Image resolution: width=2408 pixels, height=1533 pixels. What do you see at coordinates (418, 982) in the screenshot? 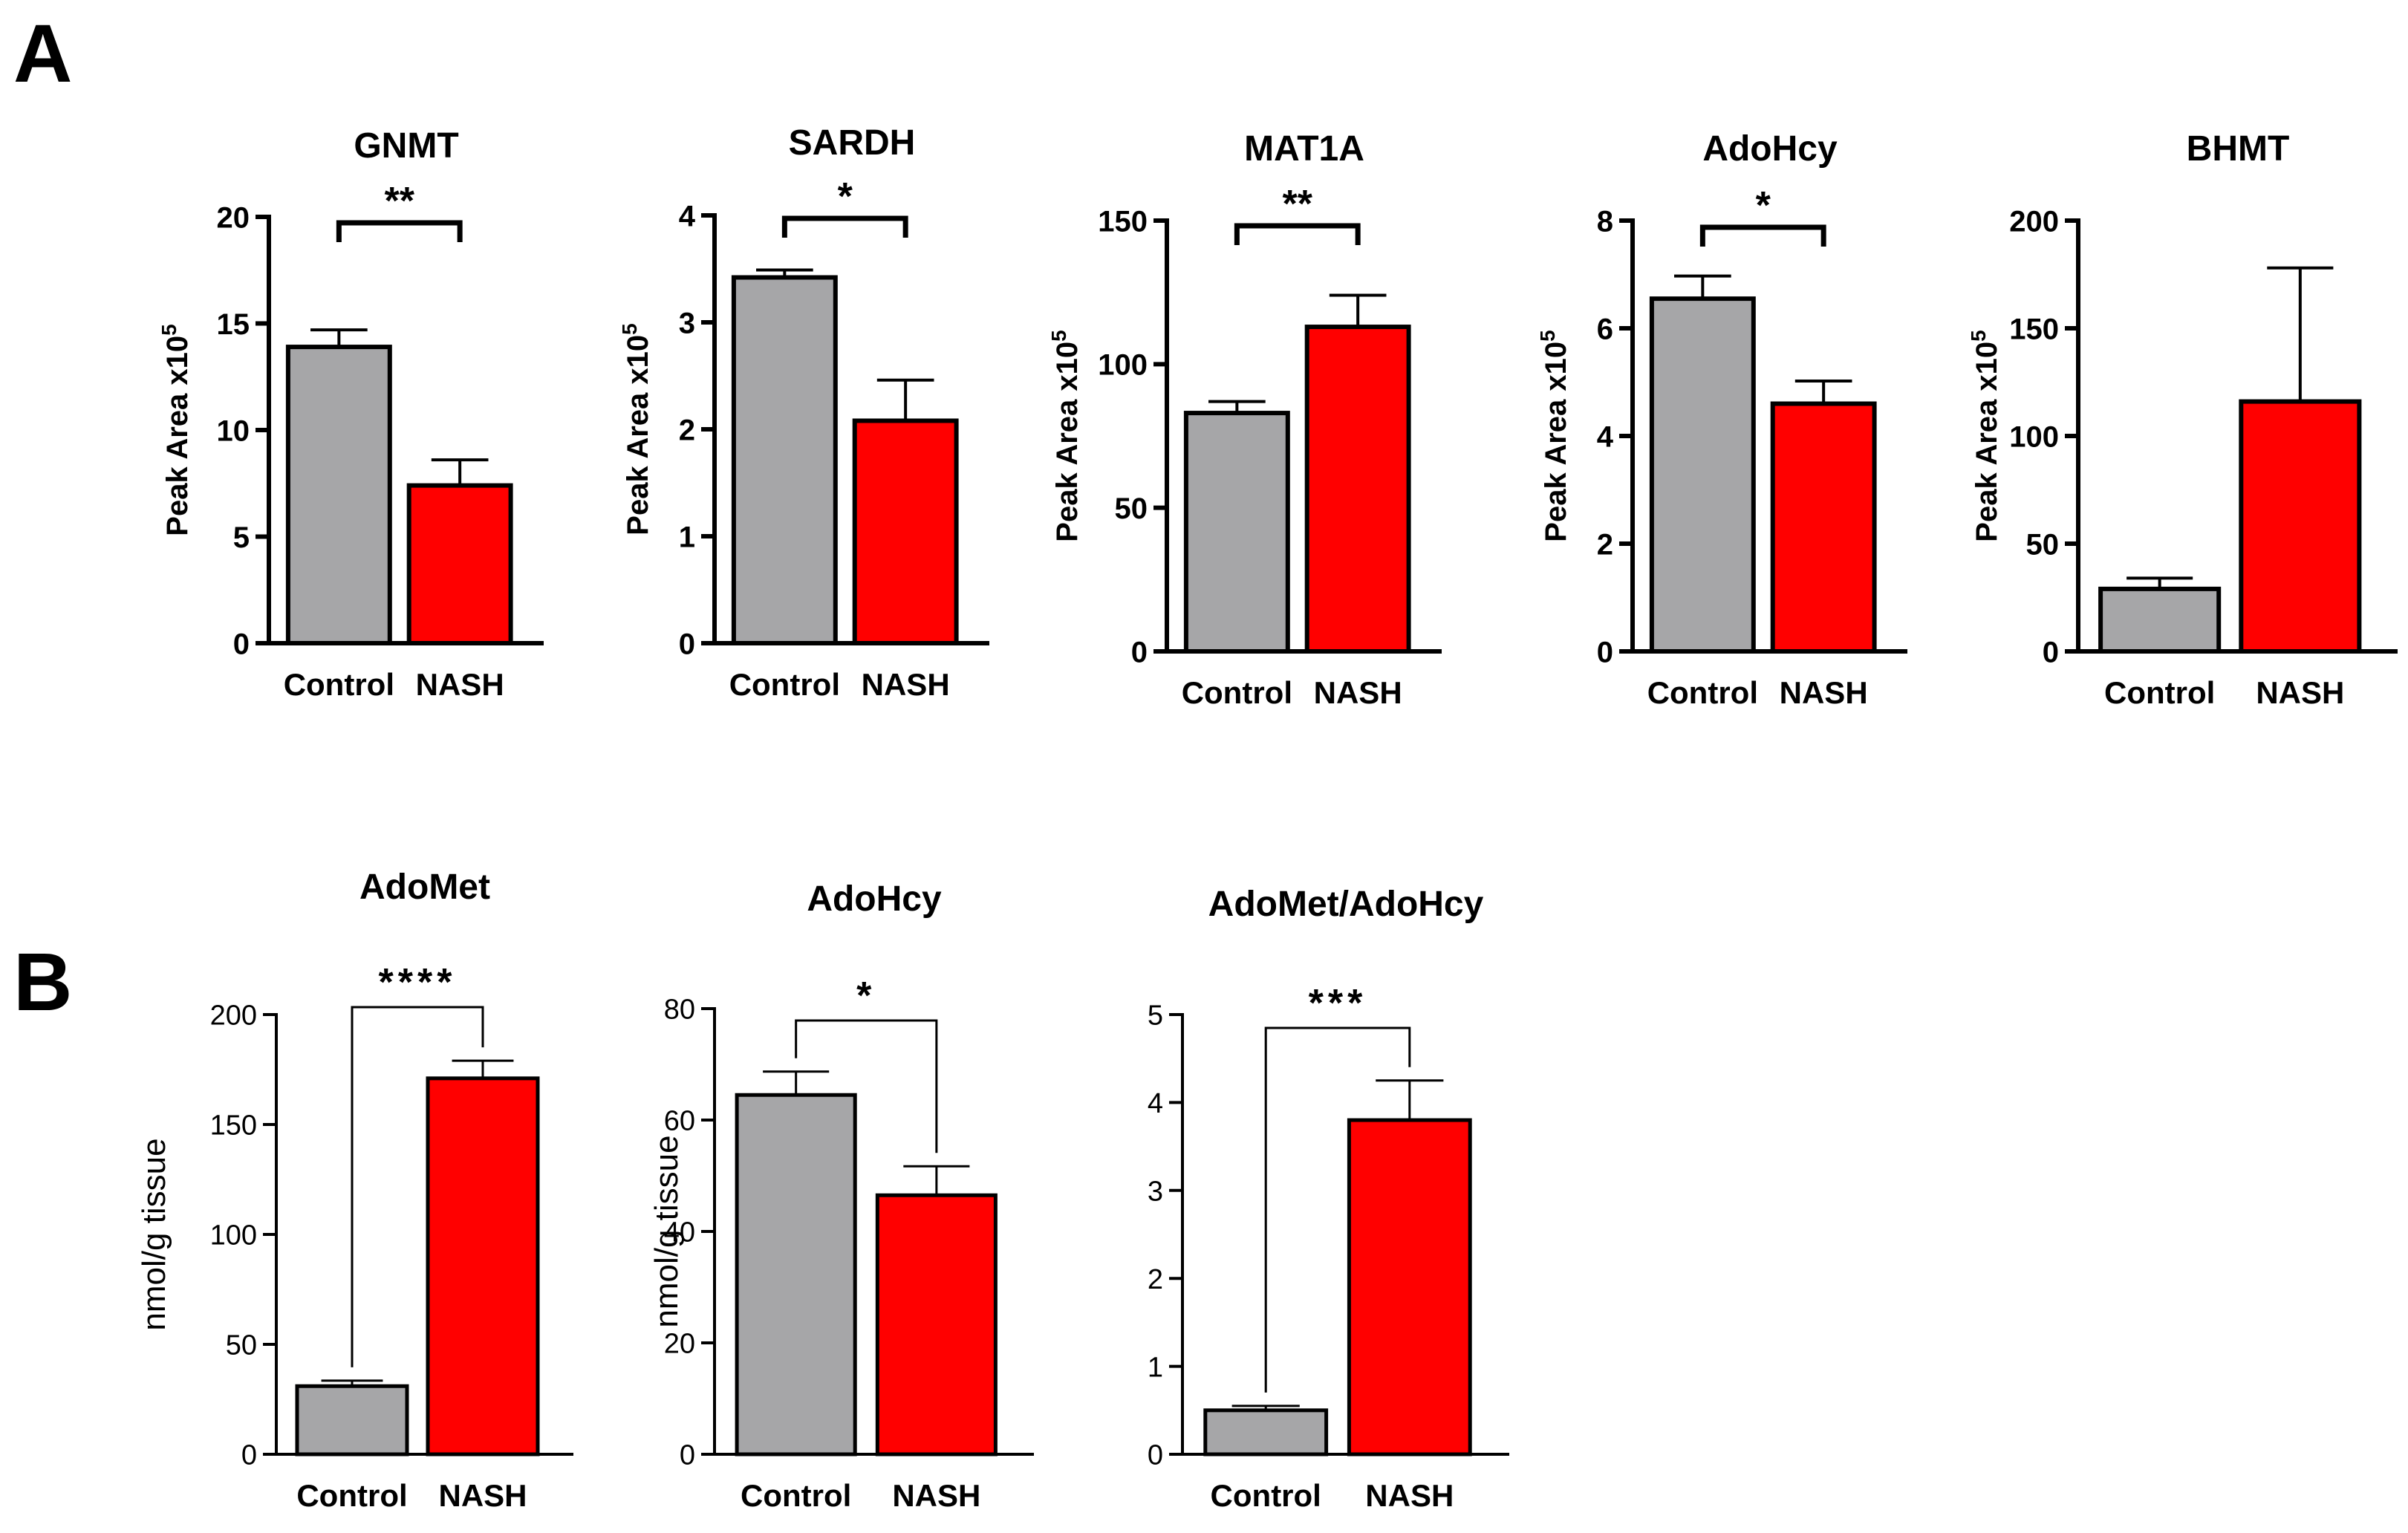
I see `significance-stars: ****` at bounding box center [418, 982].